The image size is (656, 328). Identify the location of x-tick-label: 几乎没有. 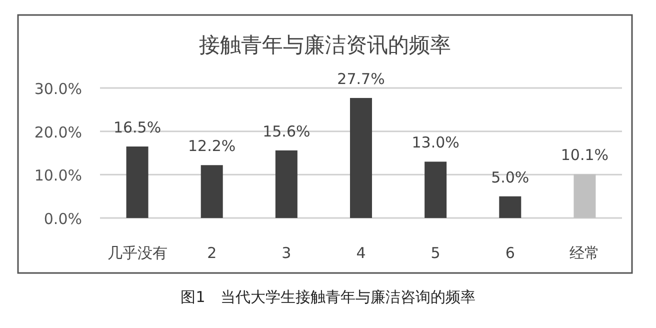
(137, 253).